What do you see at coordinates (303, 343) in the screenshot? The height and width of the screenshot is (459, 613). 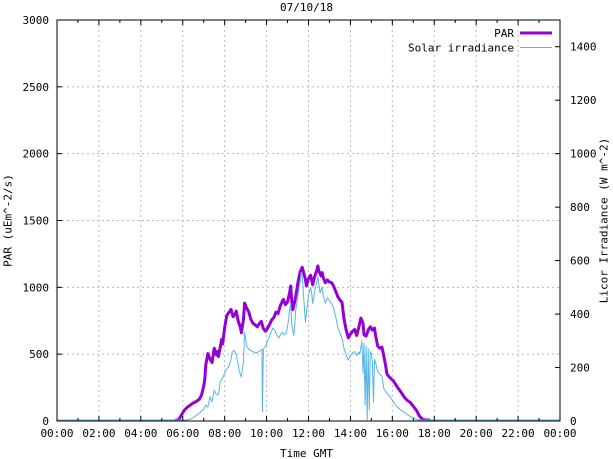 I see `series-line-par` at bounding box center [303, 343].